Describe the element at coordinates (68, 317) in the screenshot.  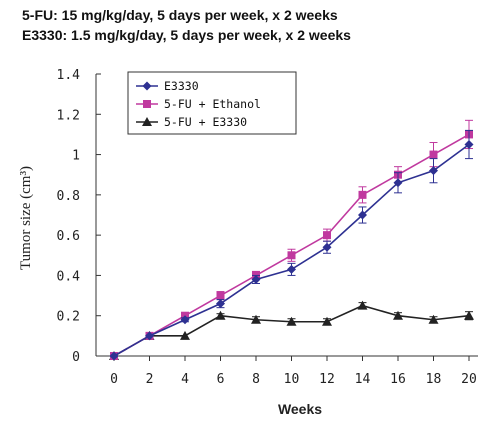
I see `y-tick-label: 0.2` at that location.